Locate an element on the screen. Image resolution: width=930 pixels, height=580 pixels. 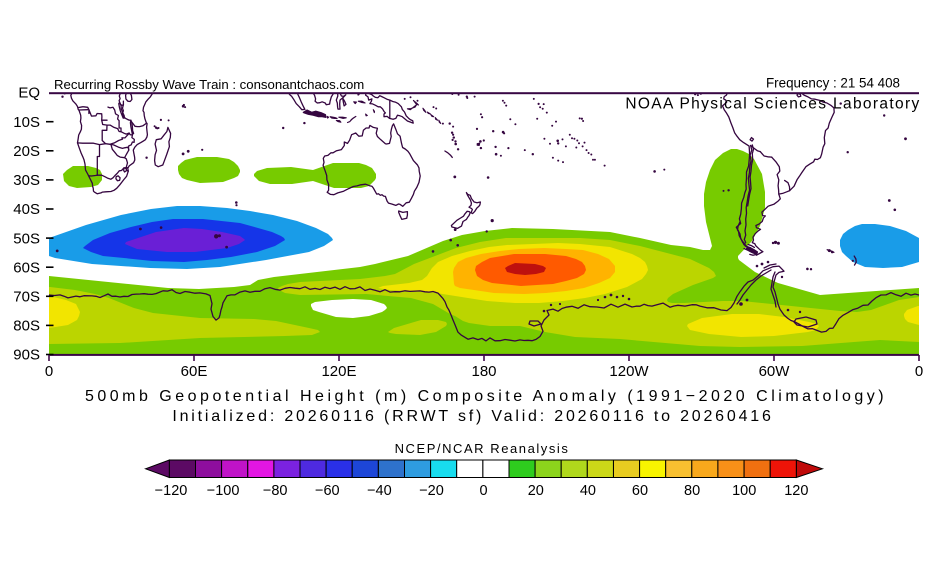
svg-text: 120 is located at coordinates (796, 491).